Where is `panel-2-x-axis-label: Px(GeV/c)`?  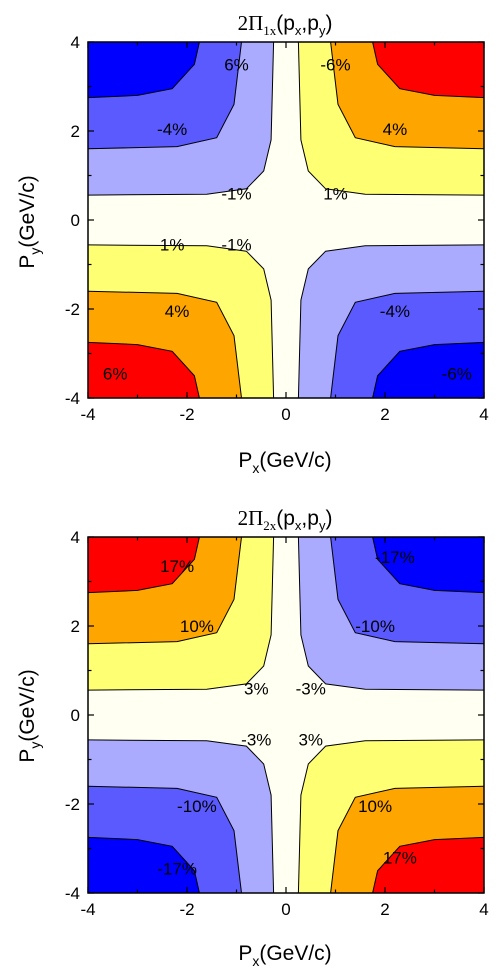
panel-2-x-axis-label: Px(GeV/c) is located at coordinates (284, 955).